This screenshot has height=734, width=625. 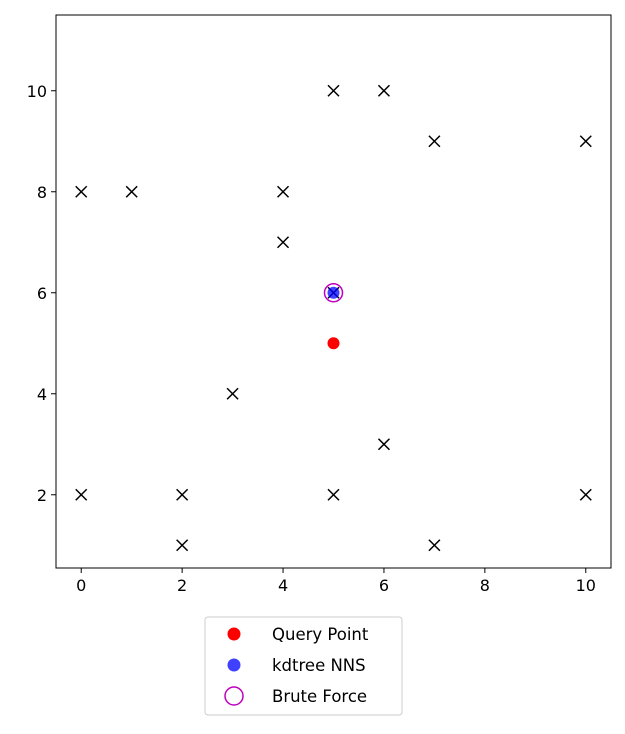 I want to click on y-tick-label: 4, so click(x=42, y=394).